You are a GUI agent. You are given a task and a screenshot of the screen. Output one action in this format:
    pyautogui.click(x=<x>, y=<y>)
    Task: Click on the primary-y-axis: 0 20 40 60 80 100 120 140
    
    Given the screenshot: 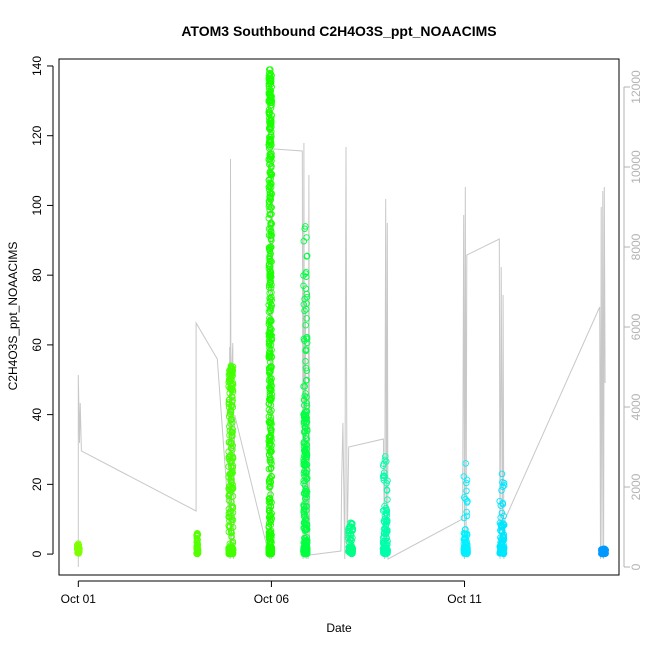 What is the action you would take?
    pyautogui.click(x=42, y=306)
    